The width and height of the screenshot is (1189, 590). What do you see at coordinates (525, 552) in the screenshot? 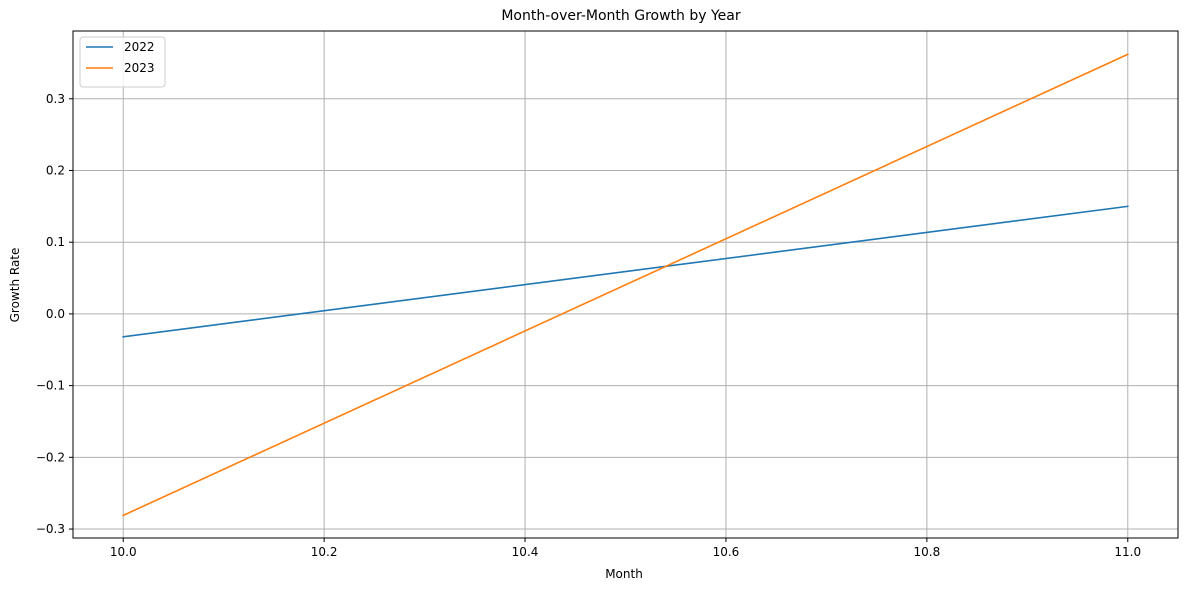
I see `x-tick-label: 10.4` at bounding box center [525, 552].